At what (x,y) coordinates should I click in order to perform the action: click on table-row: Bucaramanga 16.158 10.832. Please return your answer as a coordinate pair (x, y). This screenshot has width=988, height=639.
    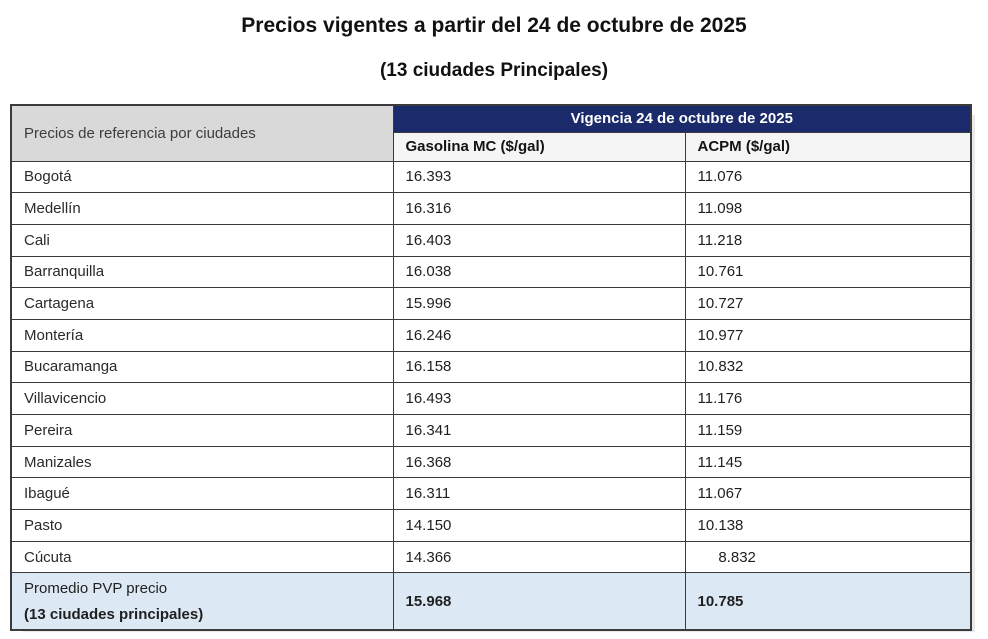
    Looking at the image, I should click on (491, 367).